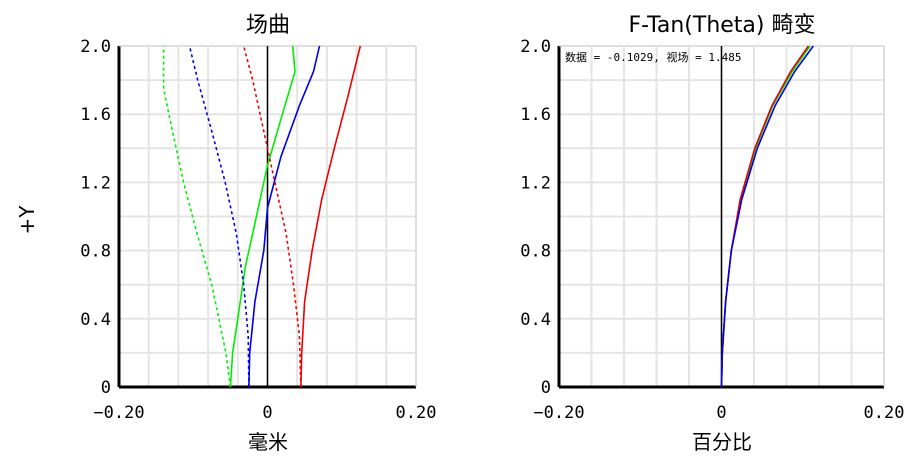 The width and height of the screenshot is (914, 467). Describe the element at coordinates (722, 25) in the screenshot. I see `chart-title: F-Tan(Theta) 畸变` at that location.